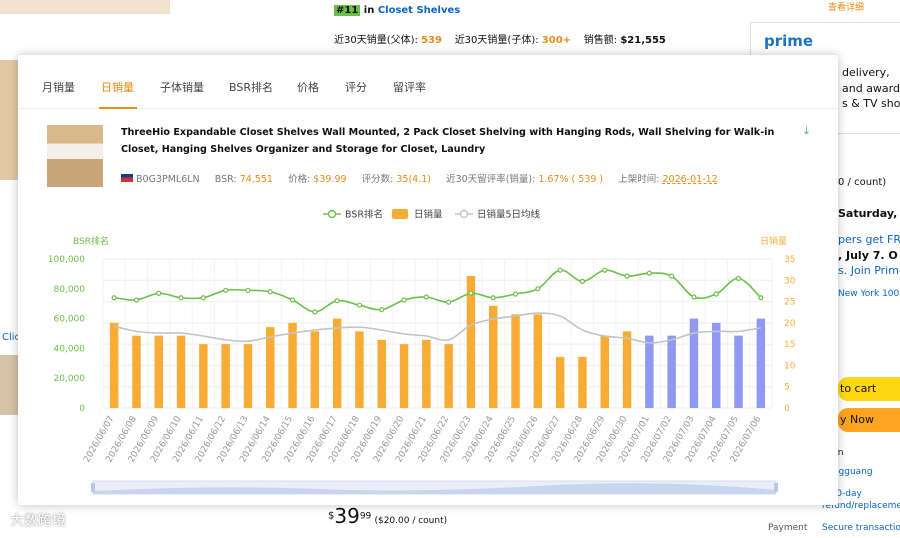 The height and width of the screenshot is (538, 900). I want to click on value: 2026-01-12, so click(690, 179).